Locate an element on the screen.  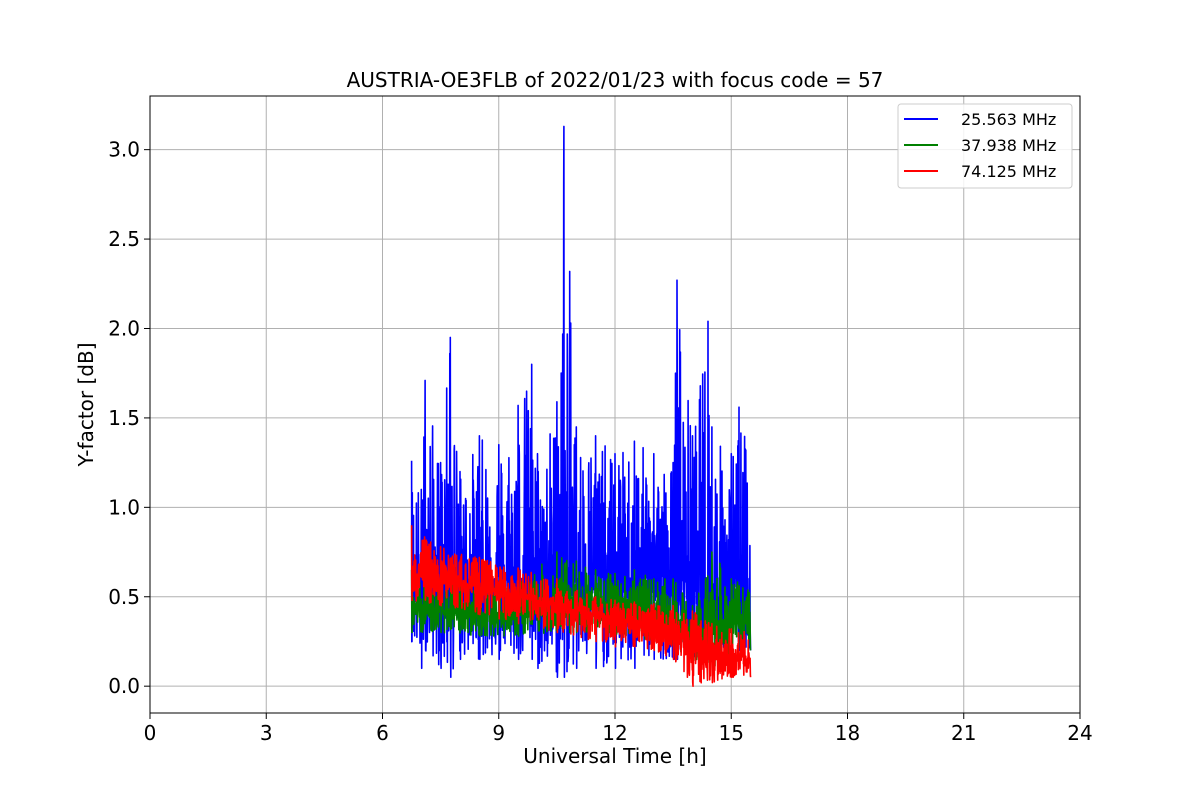
y-tick-label: 0.0 is located at coordinates (124, 686).